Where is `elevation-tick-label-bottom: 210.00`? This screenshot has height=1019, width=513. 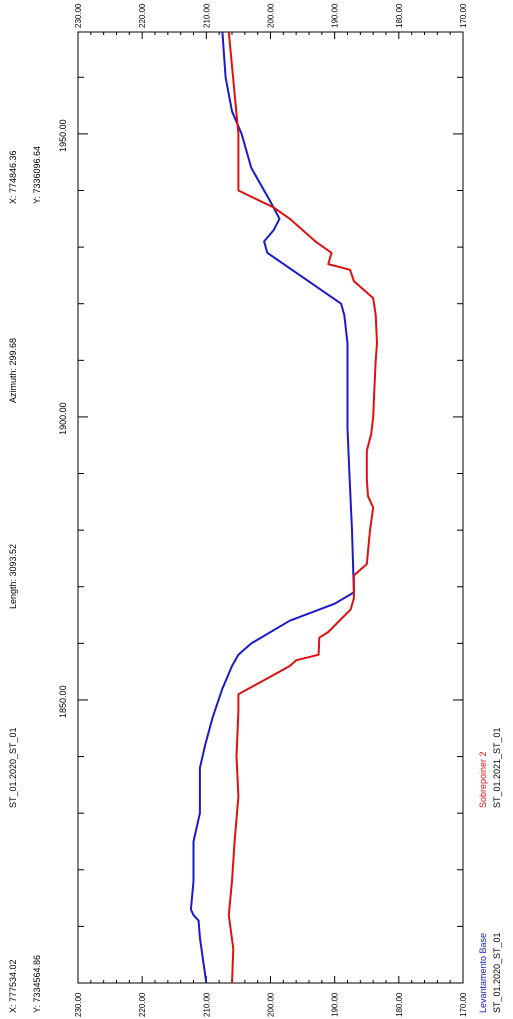
elevation-tick-label-bottom: 210.00 is located at coordinates (206, 1004).